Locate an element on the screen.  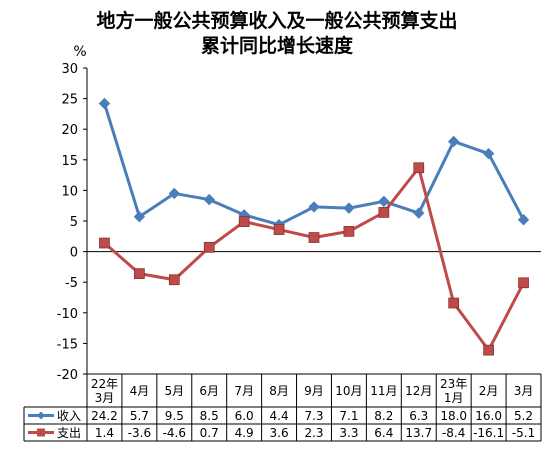
table-value-cell: 6.4 is located at coordinates (383, 433).